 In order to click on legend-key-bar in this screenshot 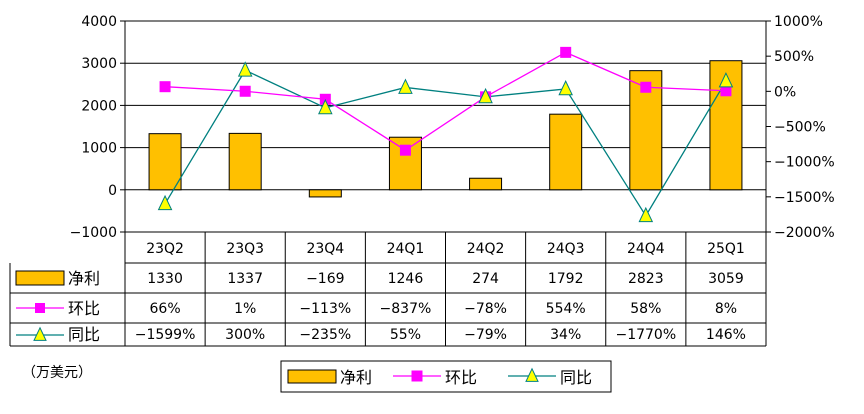, I will do `click(312, 376)`.